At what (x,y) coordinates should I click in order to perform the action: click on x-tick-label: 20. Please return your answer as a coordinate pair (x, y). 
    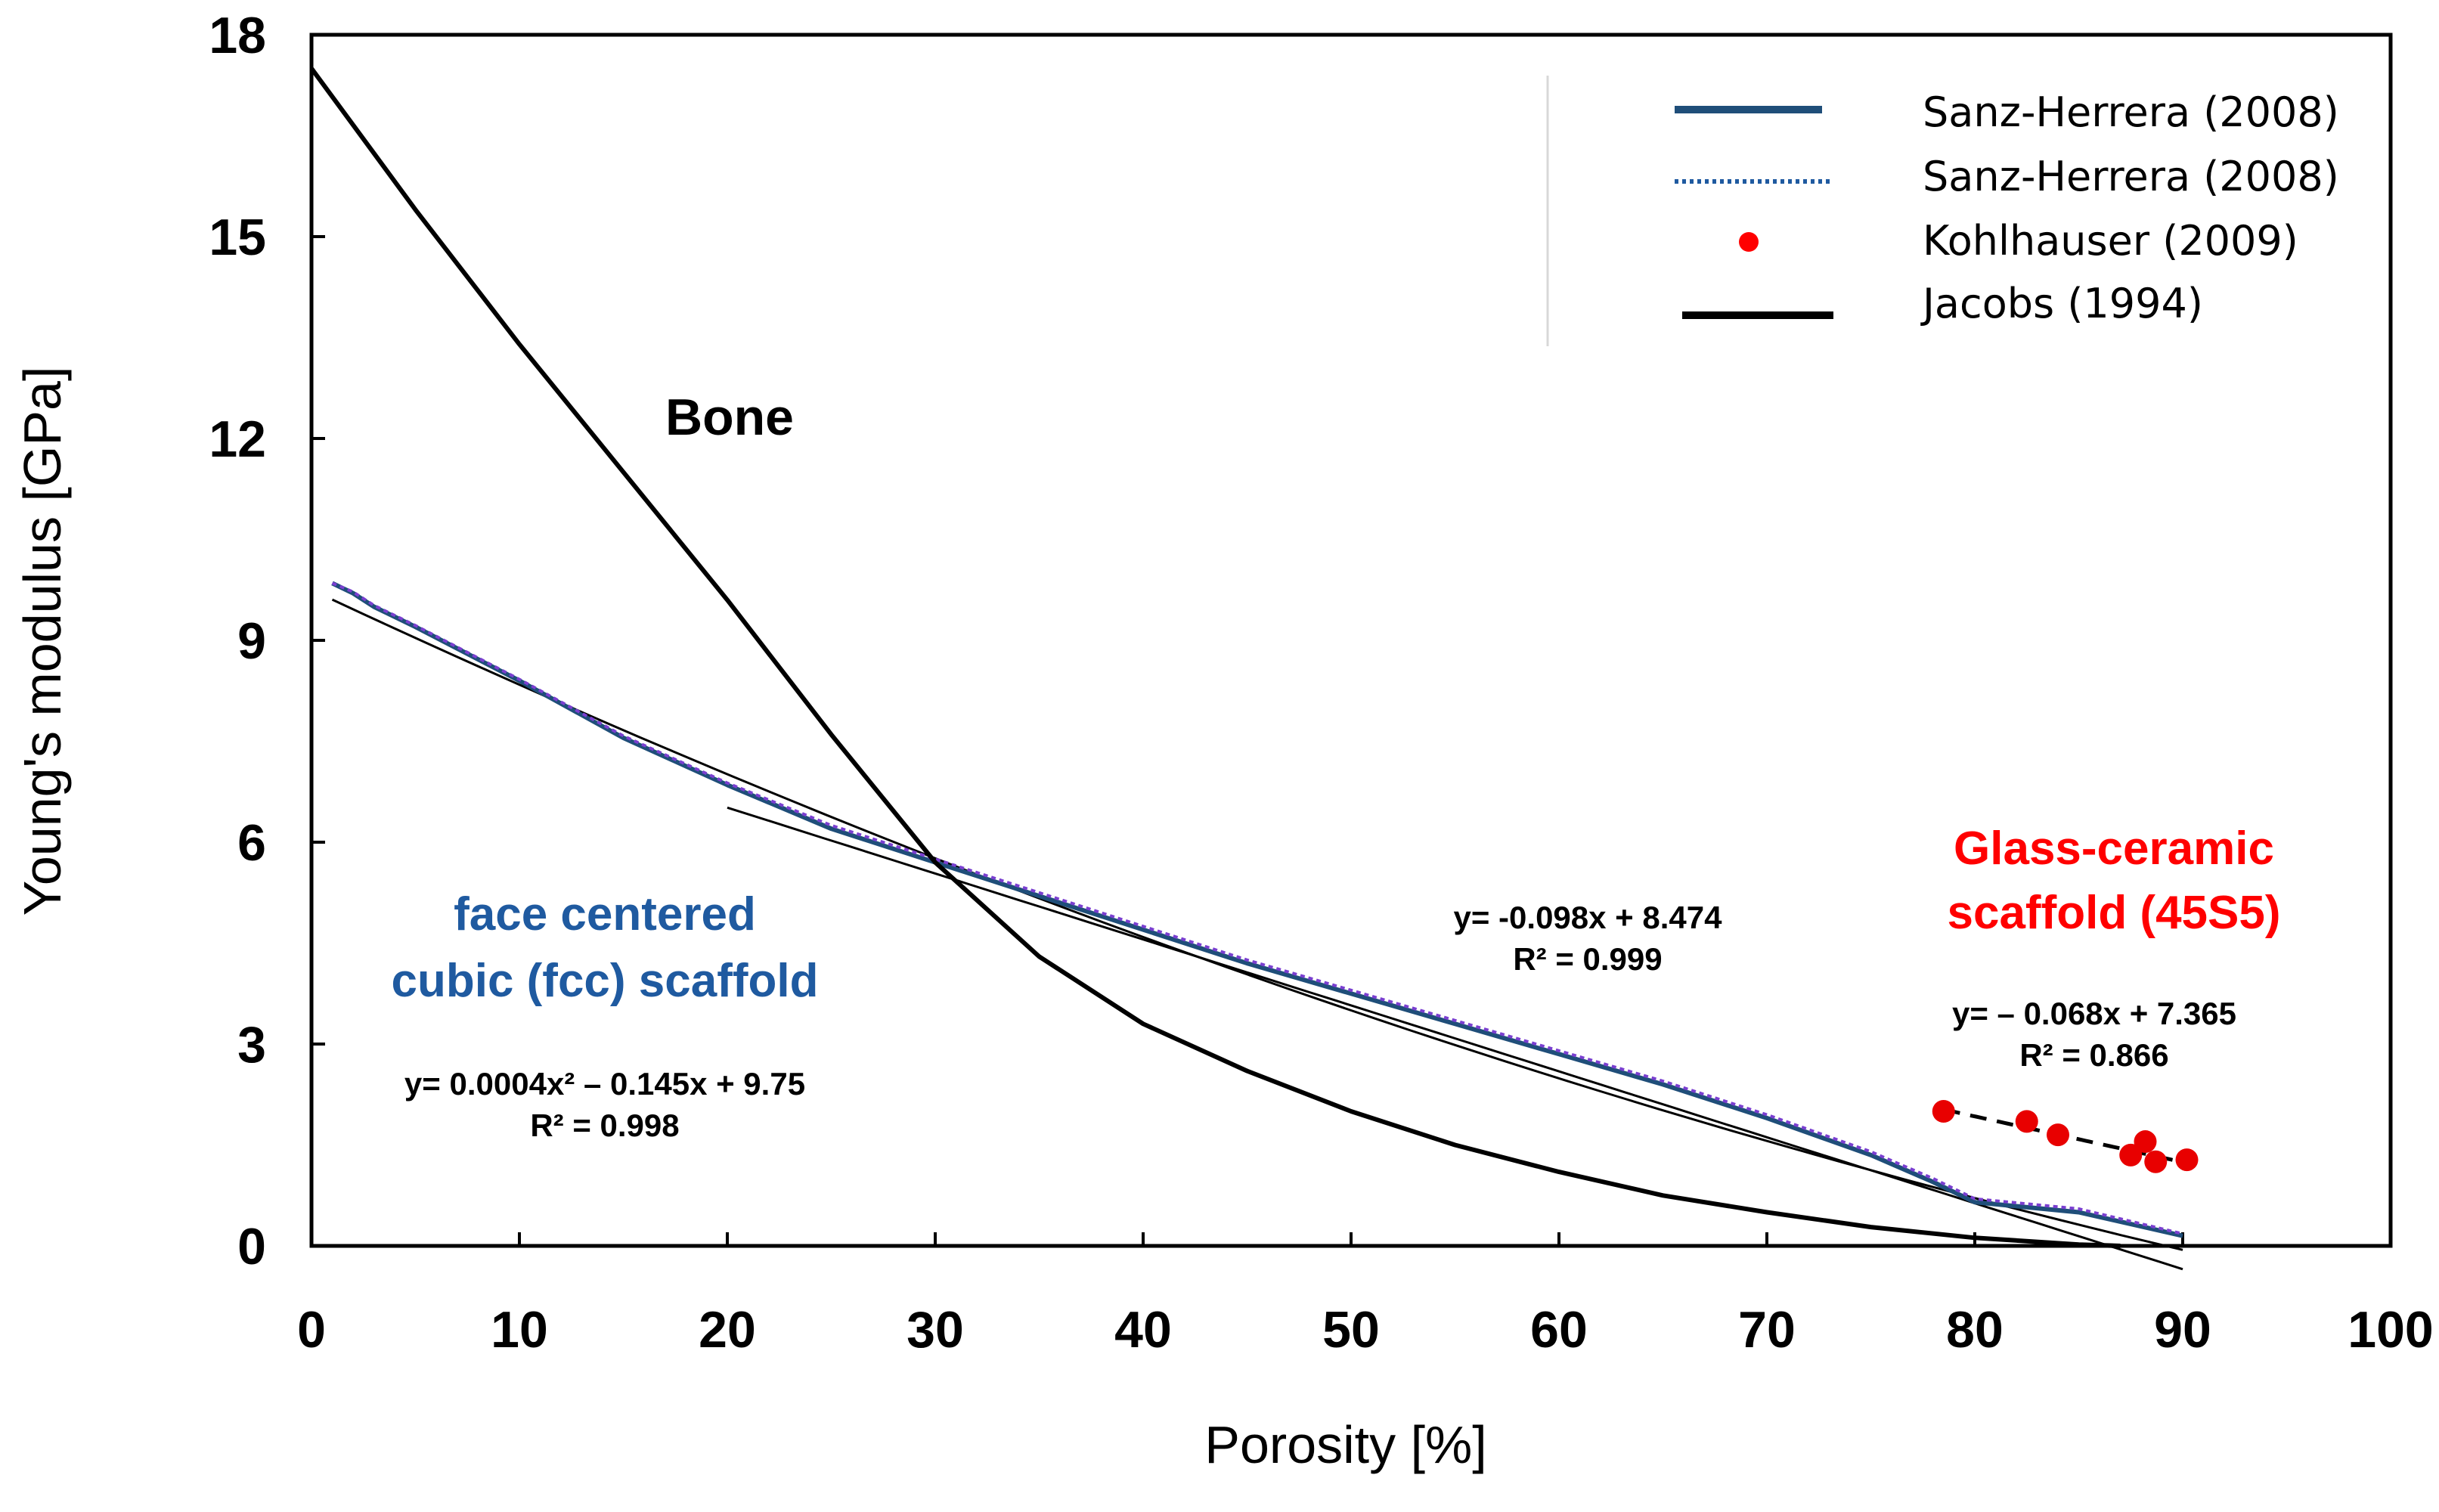
    Looking at the image, I should click on (727, 1330).